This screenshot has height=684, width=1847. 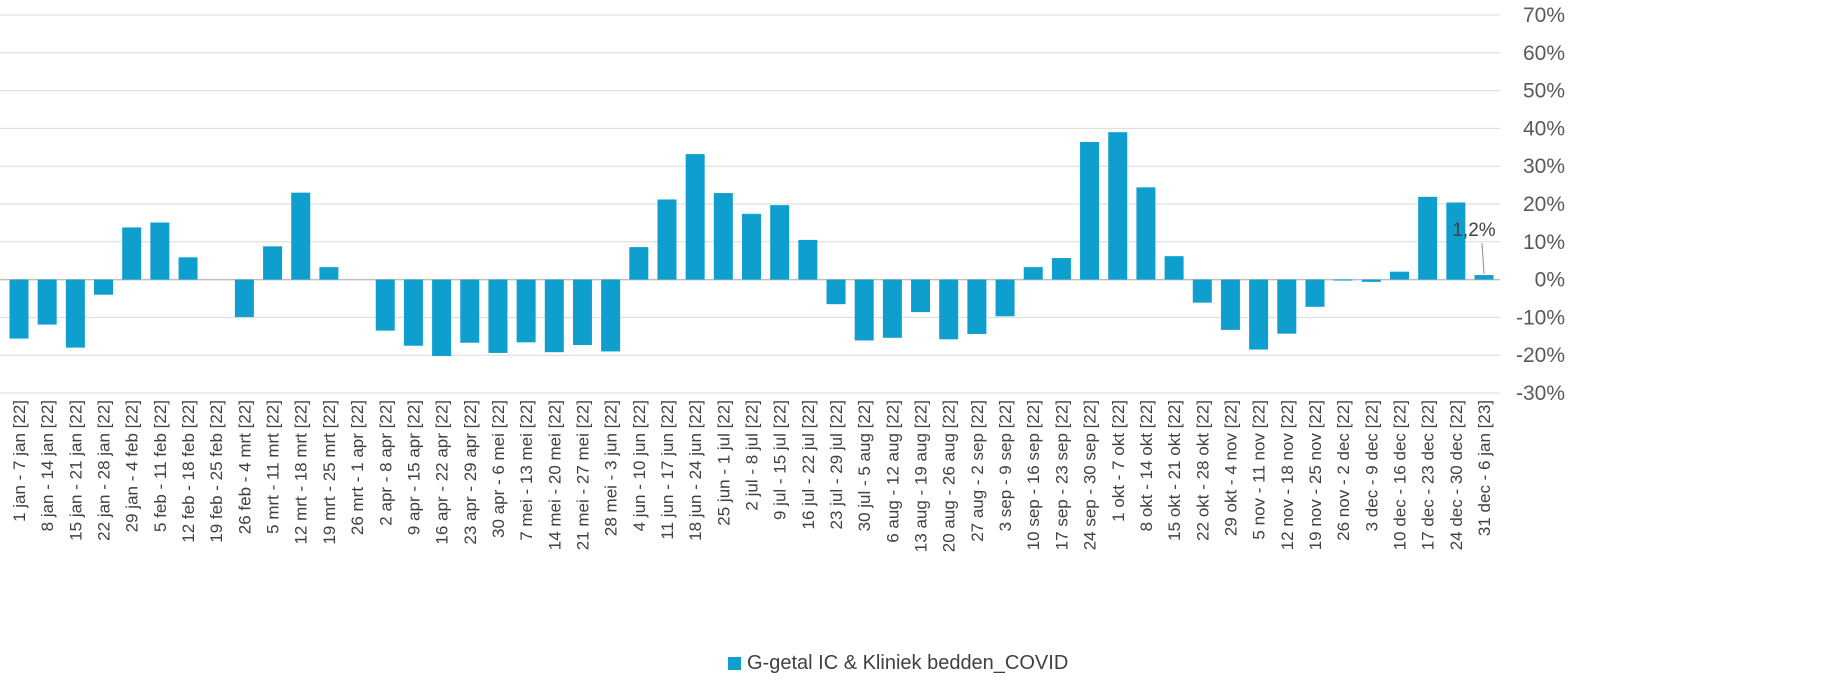 What do you see at coordinates (1483, 258) in the screenshot?
I see `data-label-leader` at bounding box center [1483, 258].